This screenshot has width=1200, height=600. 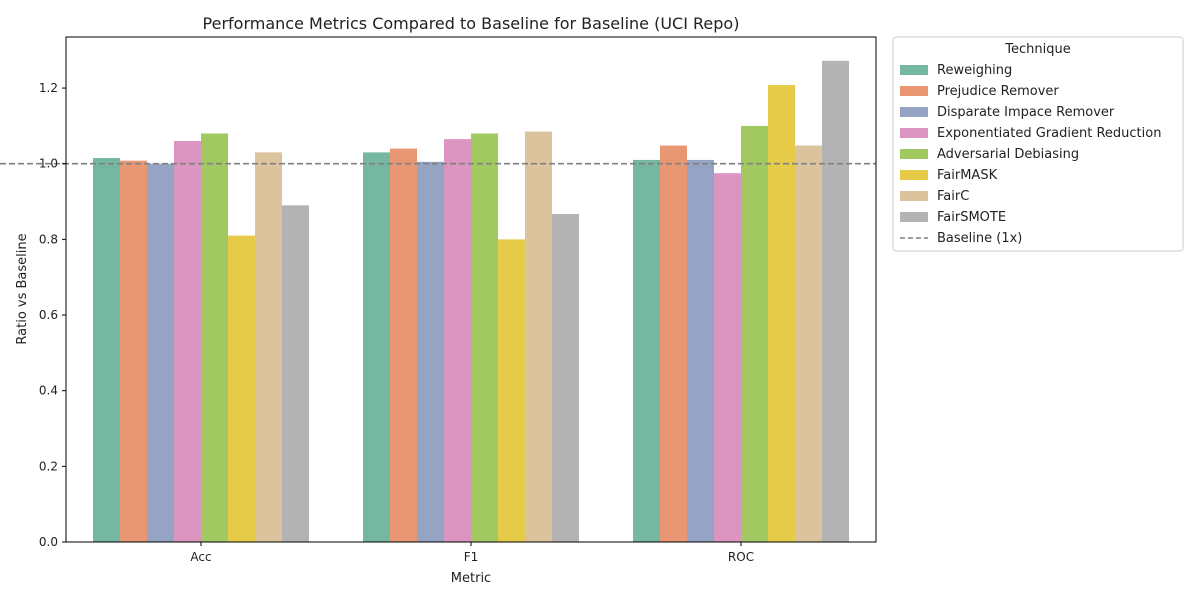 I want to click on x-axis-label: Metric, so click(x=471, y=578).